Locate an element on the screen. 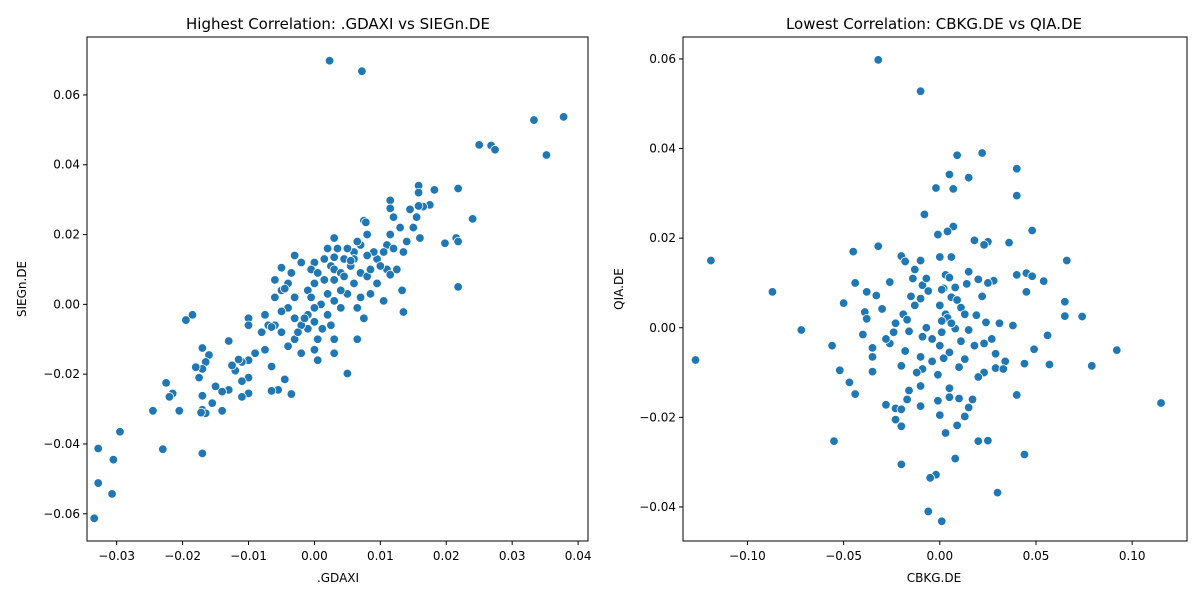 The width and height of the screenshot is (1200, 600). x-tick-label: −0.02 is located at coordinates (182, 556).